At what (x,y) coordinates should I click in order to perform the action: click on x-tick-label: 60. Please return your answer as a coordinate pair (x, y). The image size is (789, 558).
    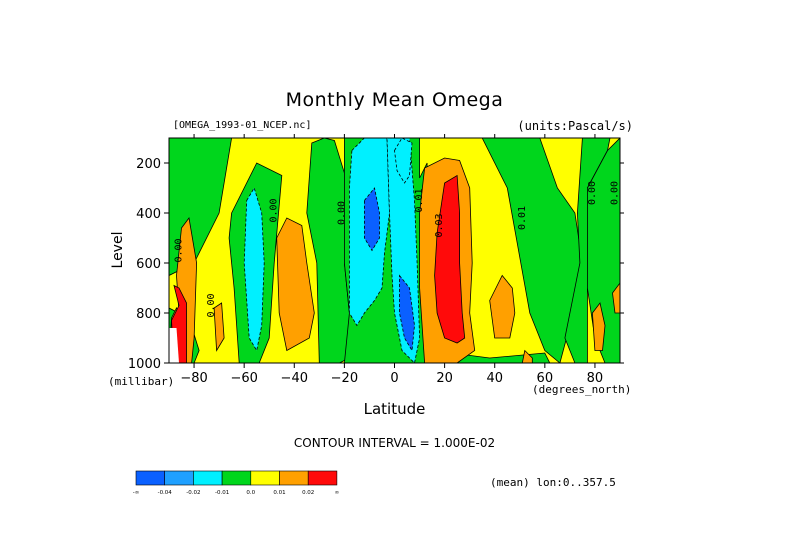
    Looking at the image, I should click on (545, 378).